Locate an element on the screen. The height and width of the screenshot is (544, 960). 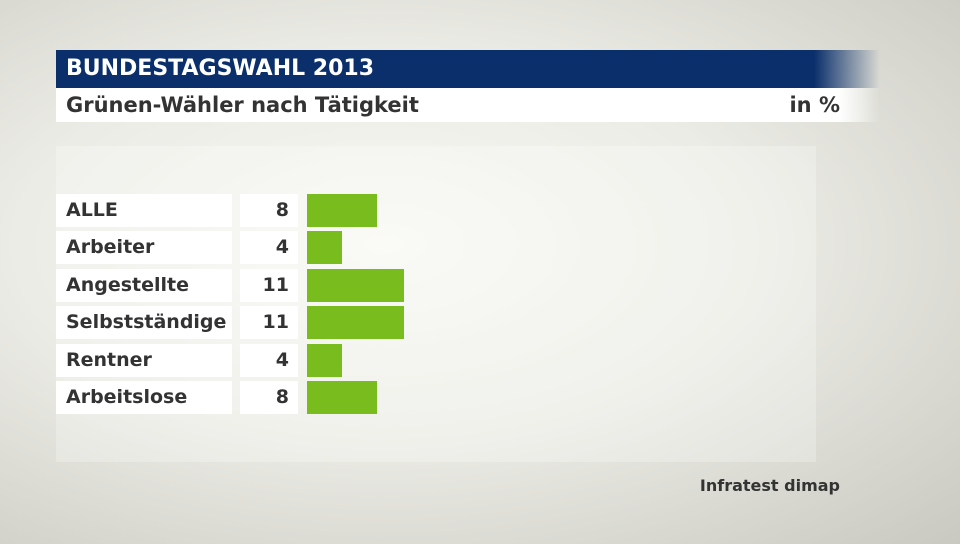
category-label: Arbeitslose is located at coordinates (144, 397).